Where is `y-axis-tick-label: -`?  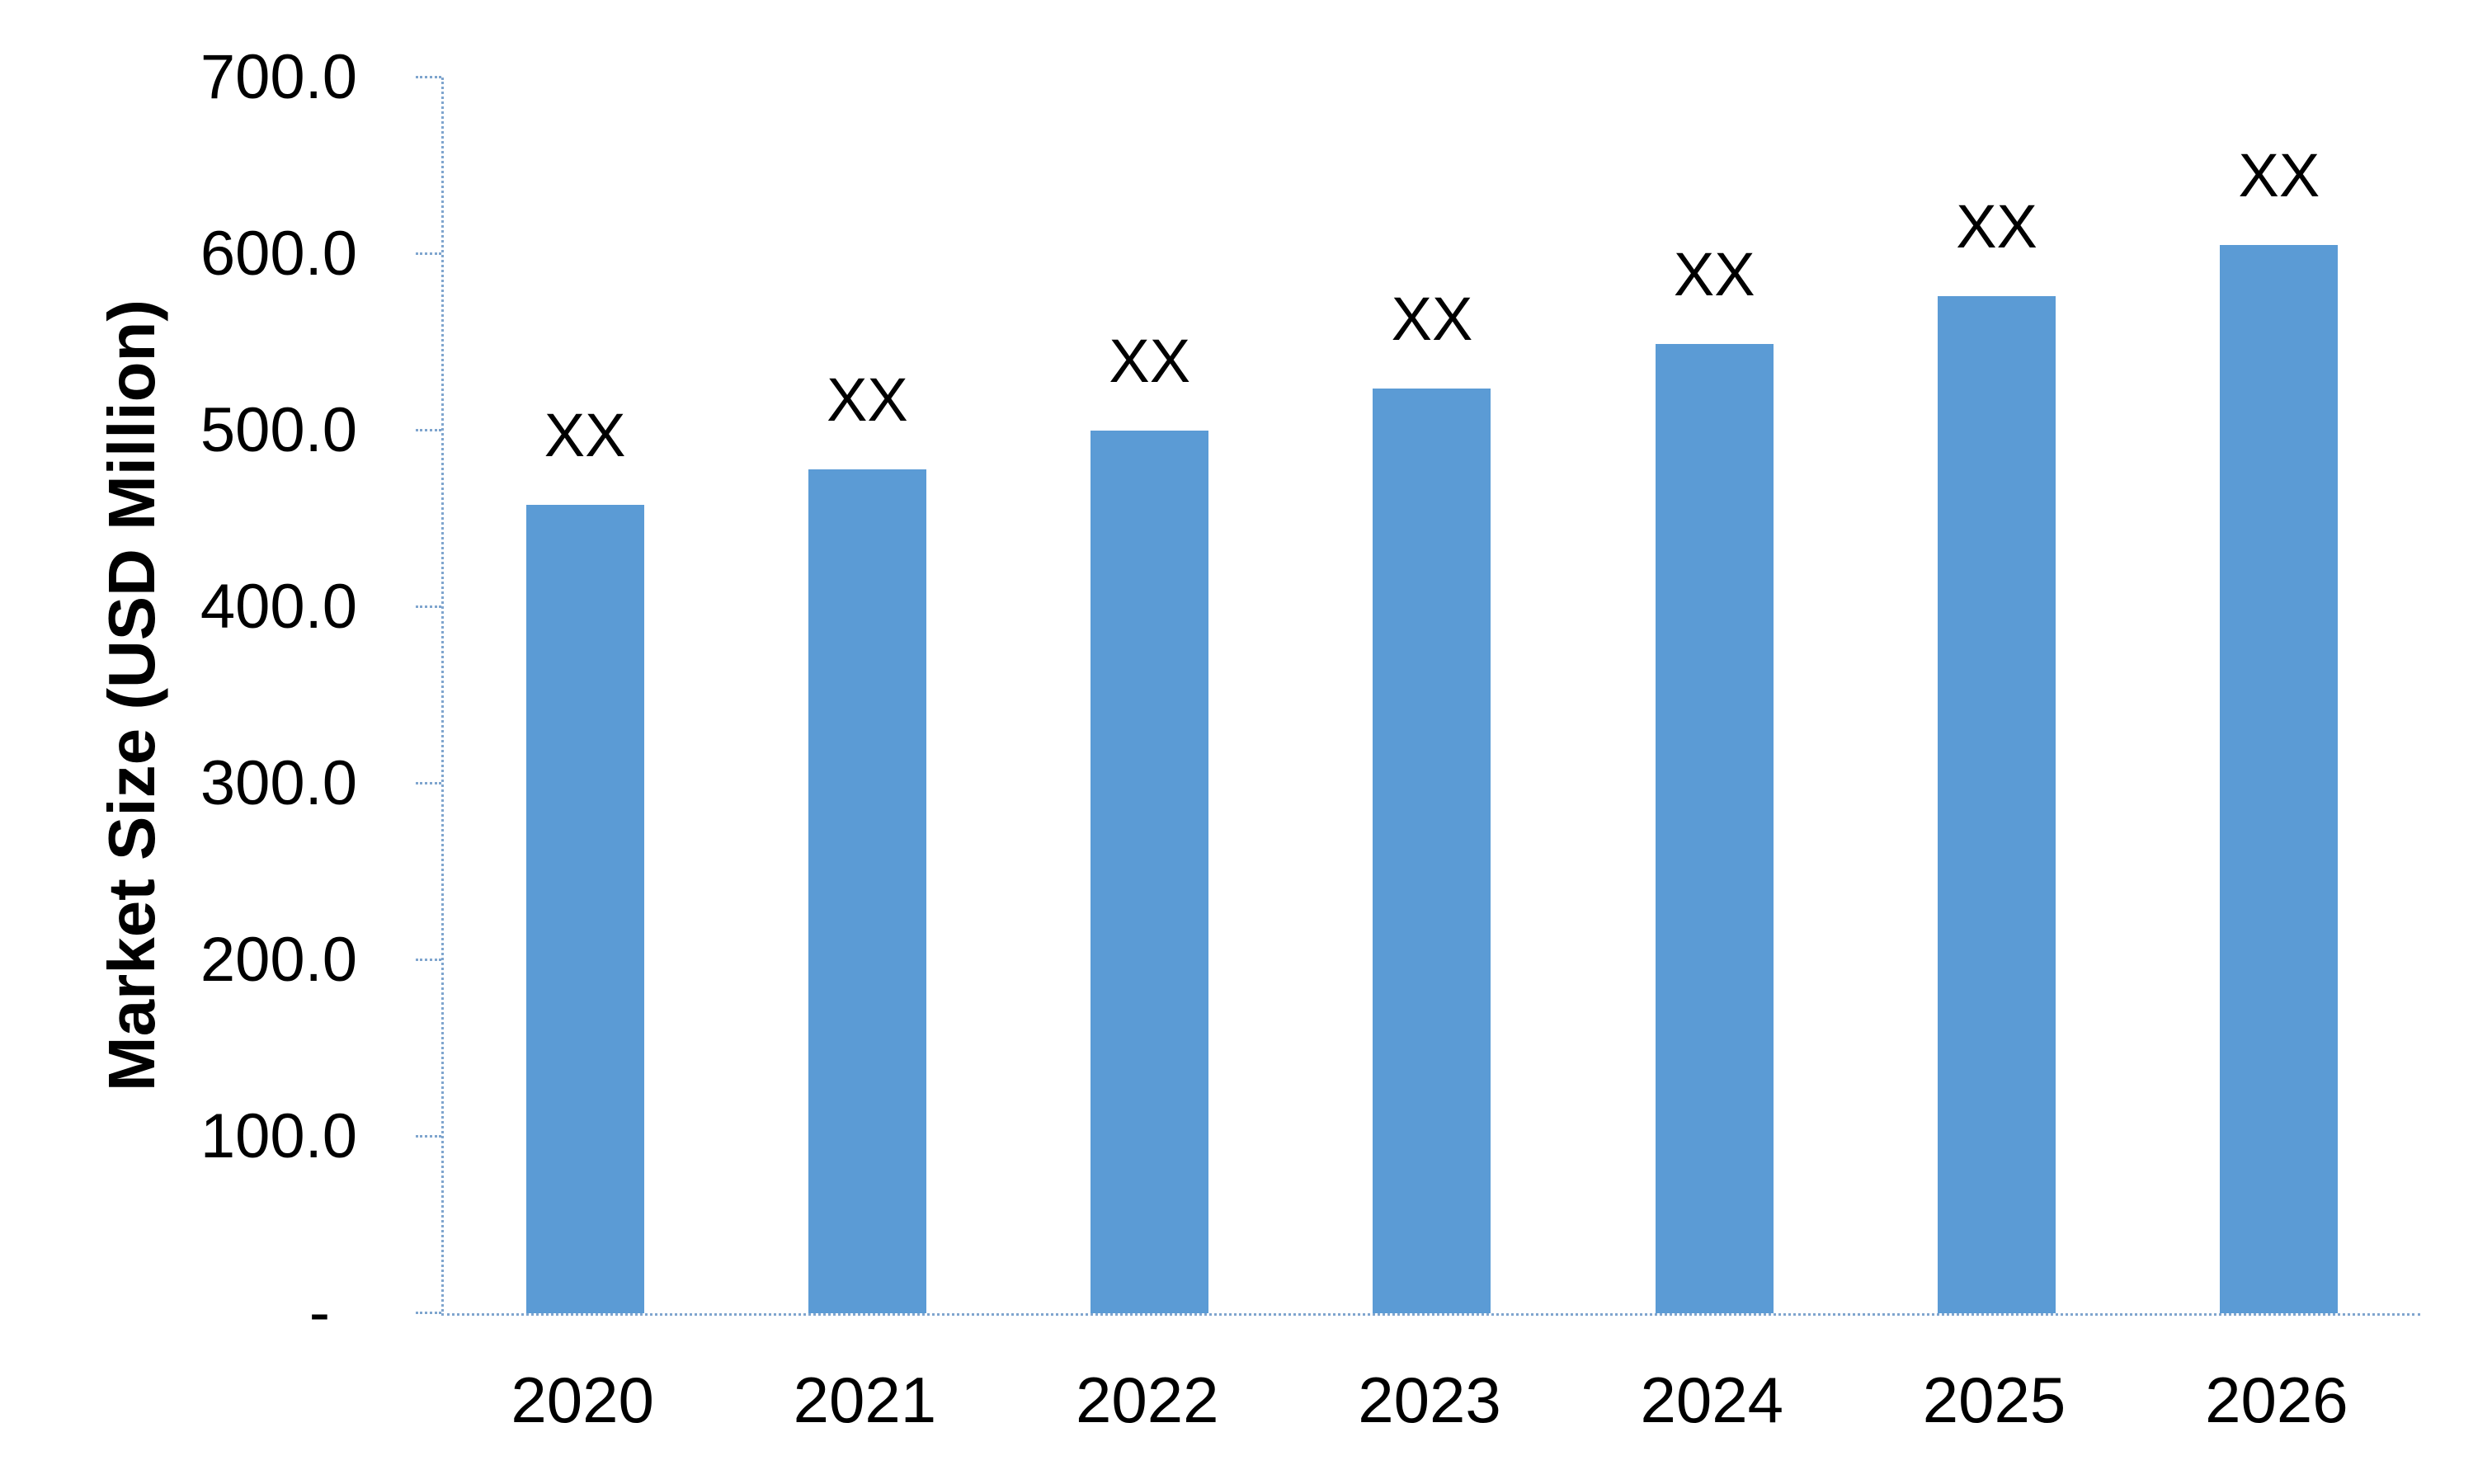
y-axis-tick-label: - is located at coordinates (319, 1313).